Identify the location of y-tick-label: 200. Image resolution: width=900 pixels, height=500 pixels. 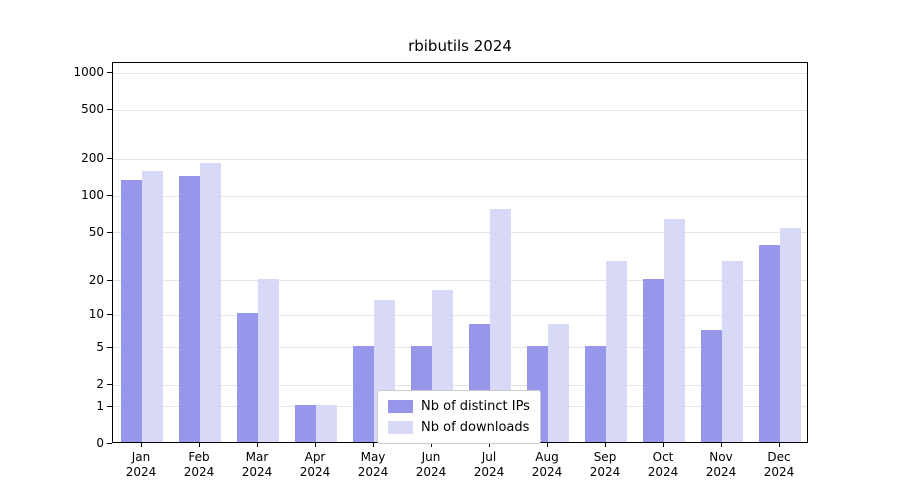
(92, 158).